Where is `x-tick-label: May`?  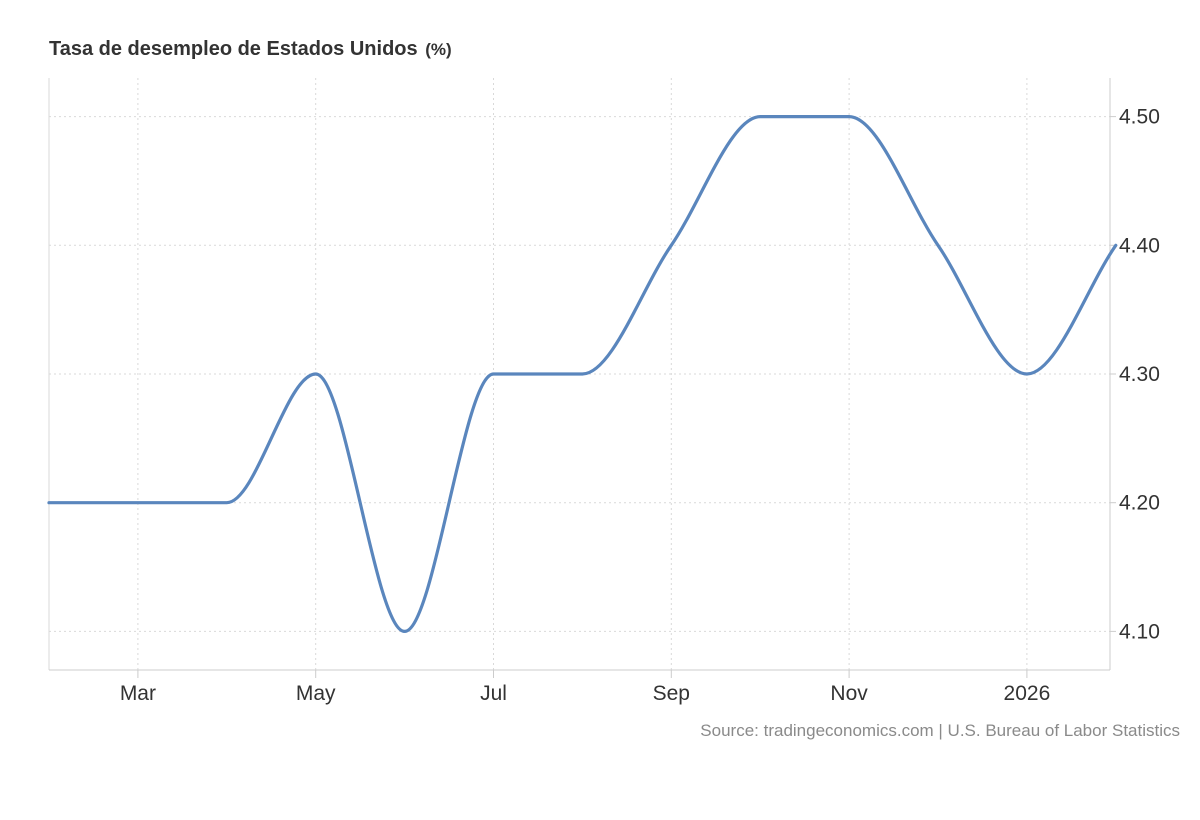
x-tick-label: May is located at coordinates (316, 693).